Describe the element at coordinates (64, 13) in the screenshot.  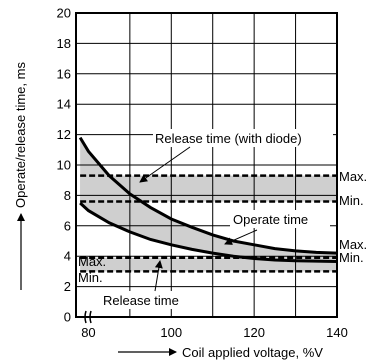
I see `y-tick-label-20: 20` at that location.